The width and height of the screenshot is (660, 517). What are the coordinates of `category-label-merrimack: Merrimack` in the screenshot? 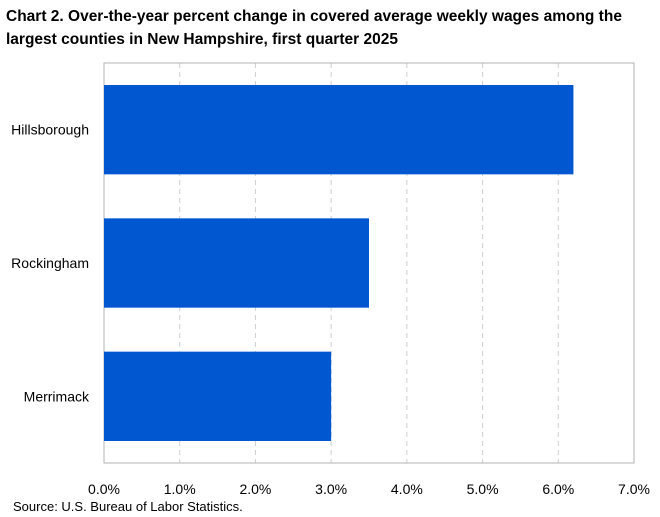 It's located at (57, 396).